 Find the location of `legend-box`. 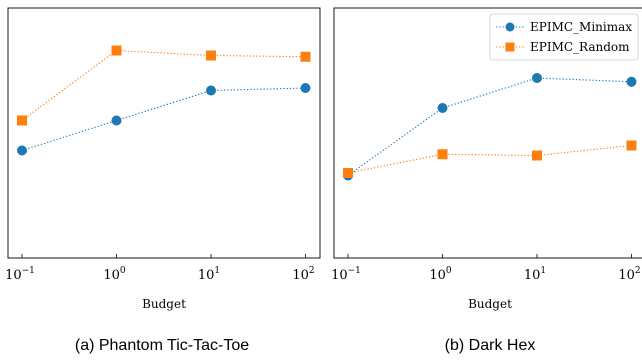

legend-box is located at coordinates (564, 37).